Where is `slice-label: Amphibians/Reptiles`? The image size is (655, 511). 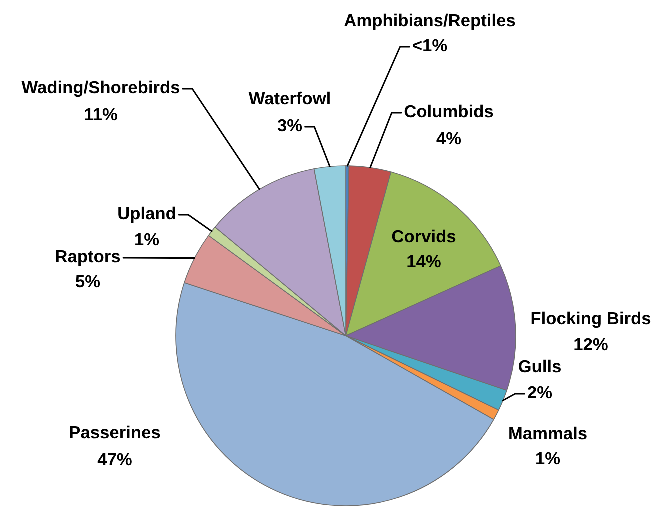 slice-label: Amphibians/Reptiles is located at coordinates (430, 22).